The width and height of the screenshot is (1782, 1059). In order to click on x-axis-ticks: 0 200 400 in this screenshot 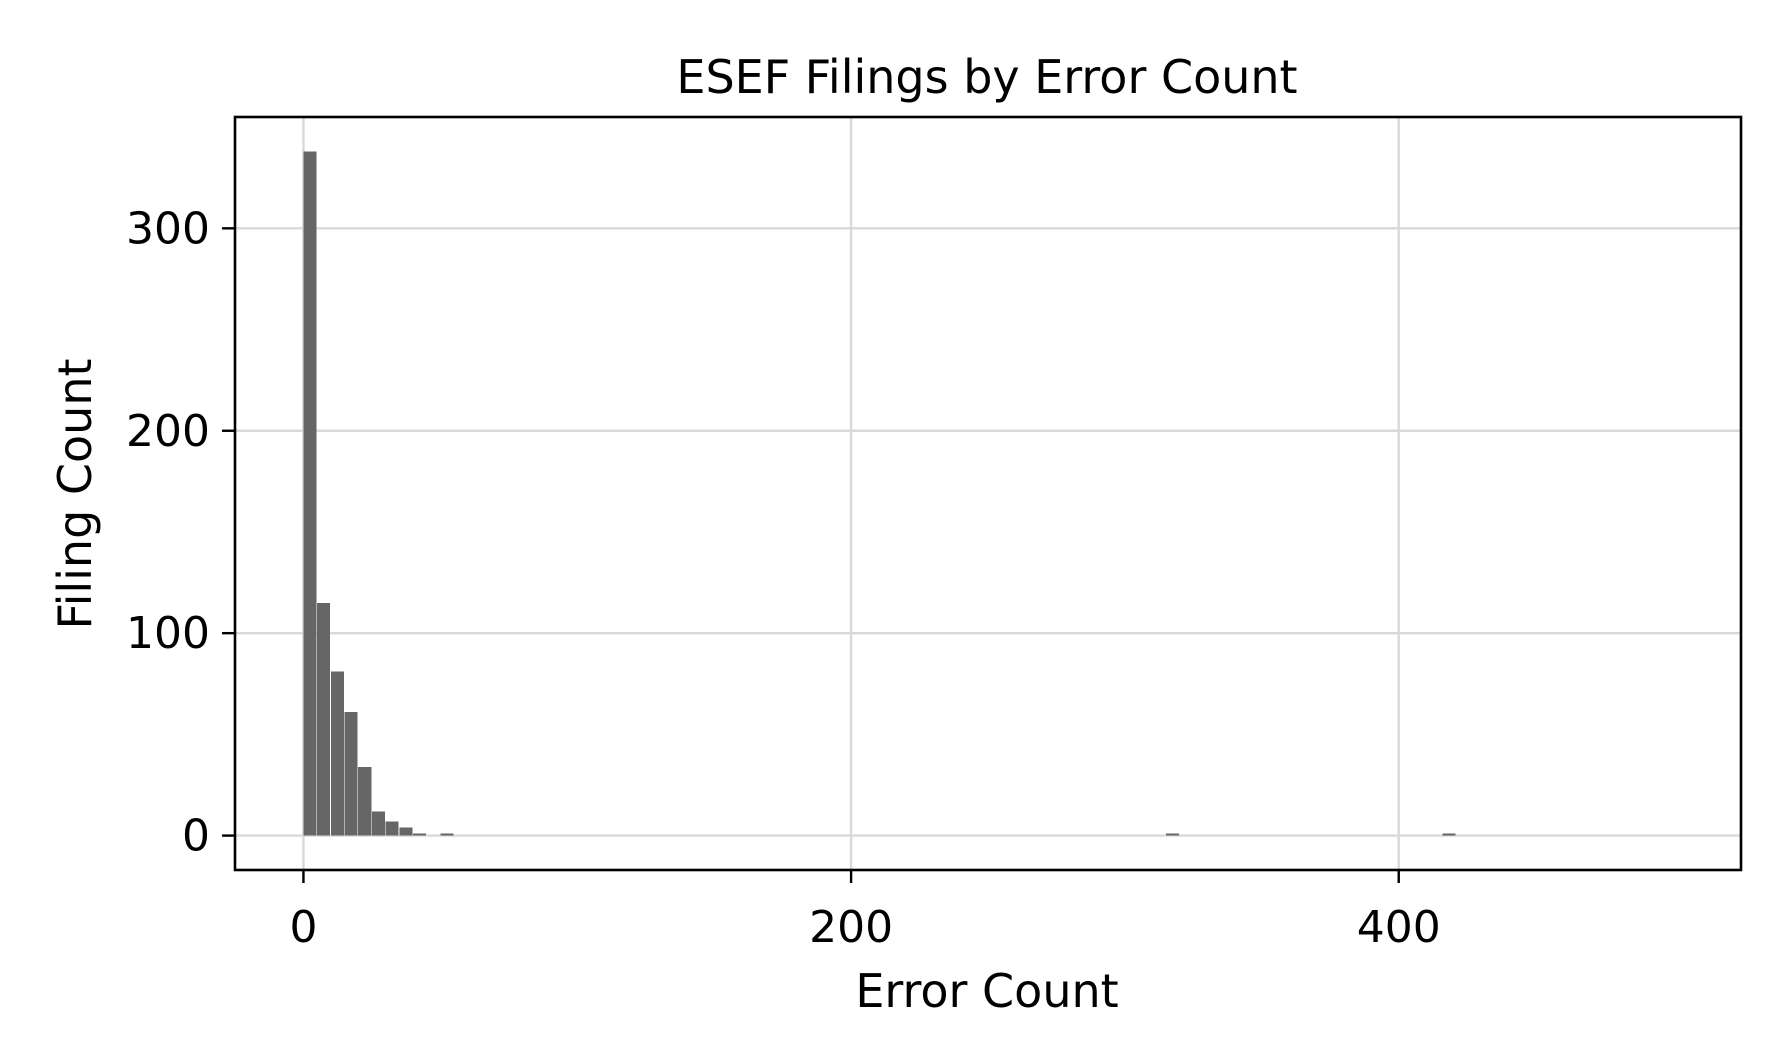, I will do `click(865, 911)`.